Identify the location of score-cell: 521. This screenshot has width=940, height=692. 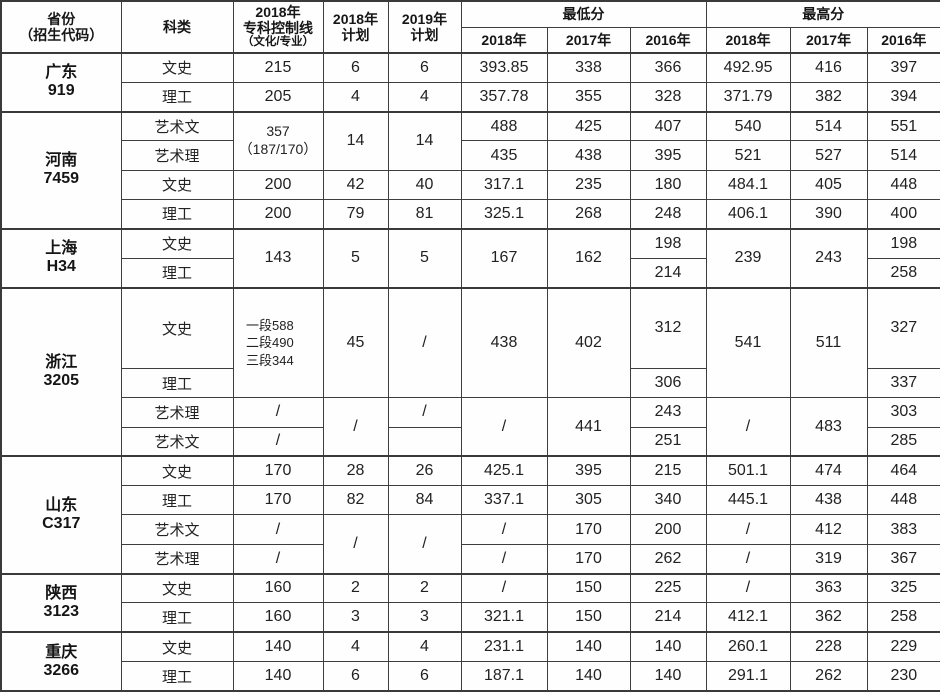
(748, 155).